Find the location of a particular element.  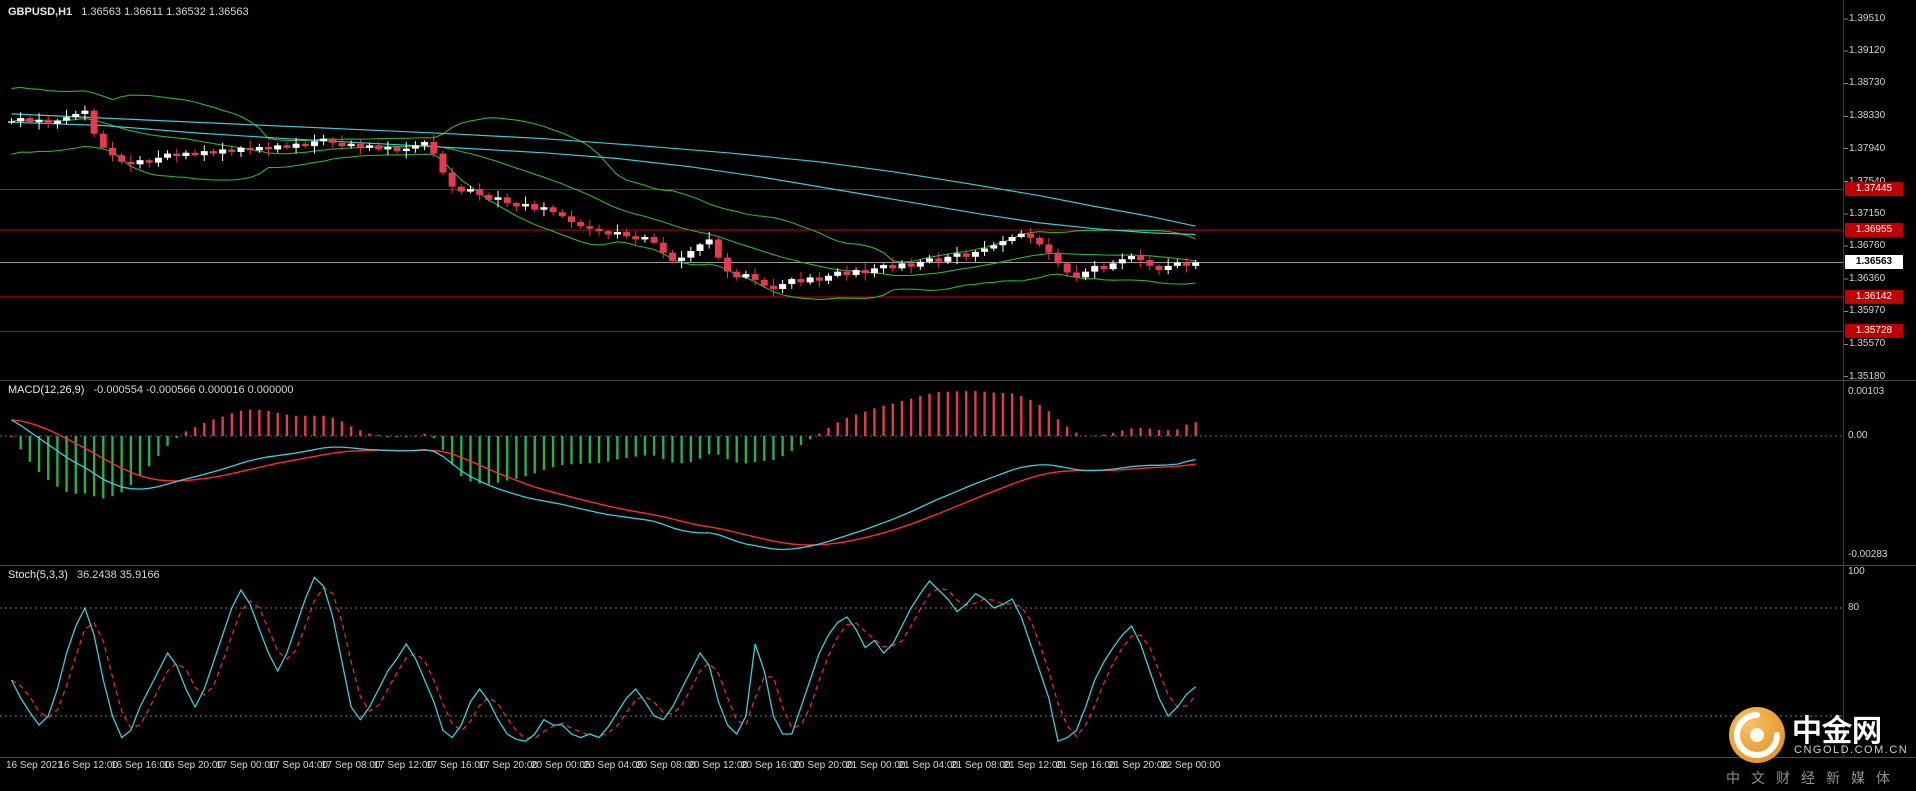

stoch-title: Stoch(5,3,3) 36.2438 35.9166 is located at coordinates (84, 575).